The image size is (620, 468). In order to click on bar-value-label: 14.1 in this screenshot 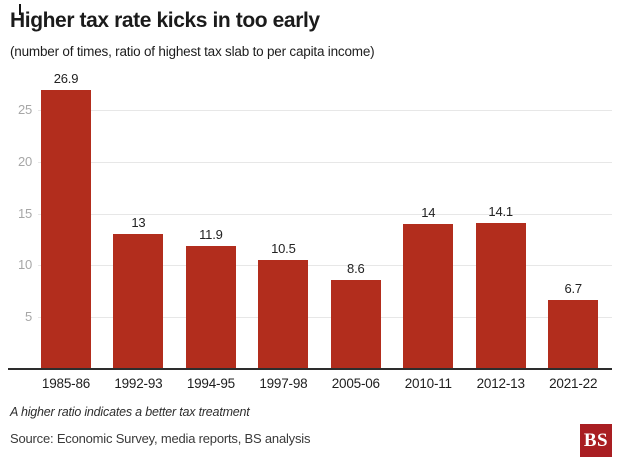, I will do `click(500, 211)`.